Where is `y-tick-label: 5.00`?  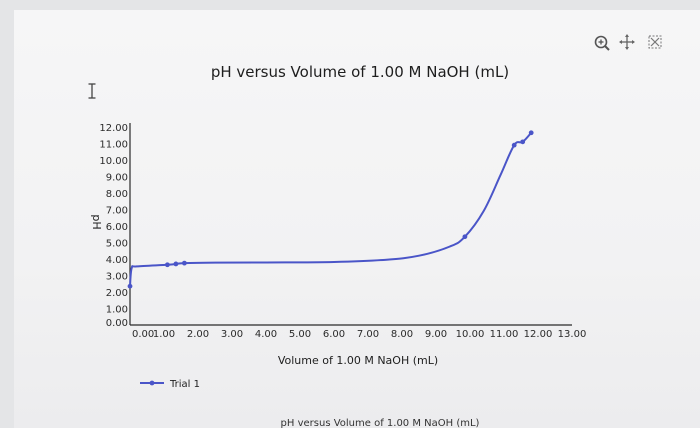
y-tick-label: 5.00 is located at coordinates (117, 244).